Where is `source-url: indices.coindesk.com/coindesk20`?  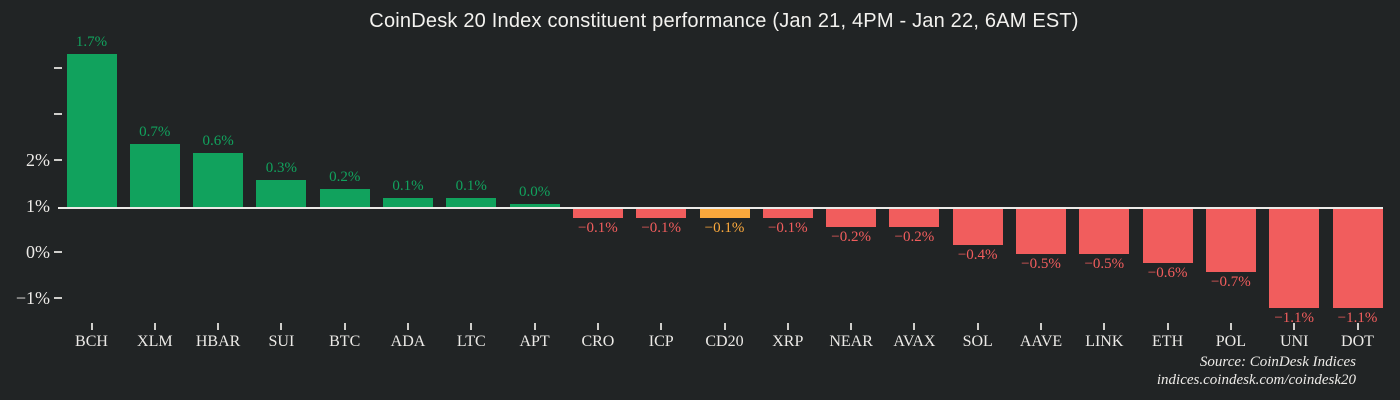
source-url: indices.coindesk.com/coindesk20 is located at coordinates (1256, 379).